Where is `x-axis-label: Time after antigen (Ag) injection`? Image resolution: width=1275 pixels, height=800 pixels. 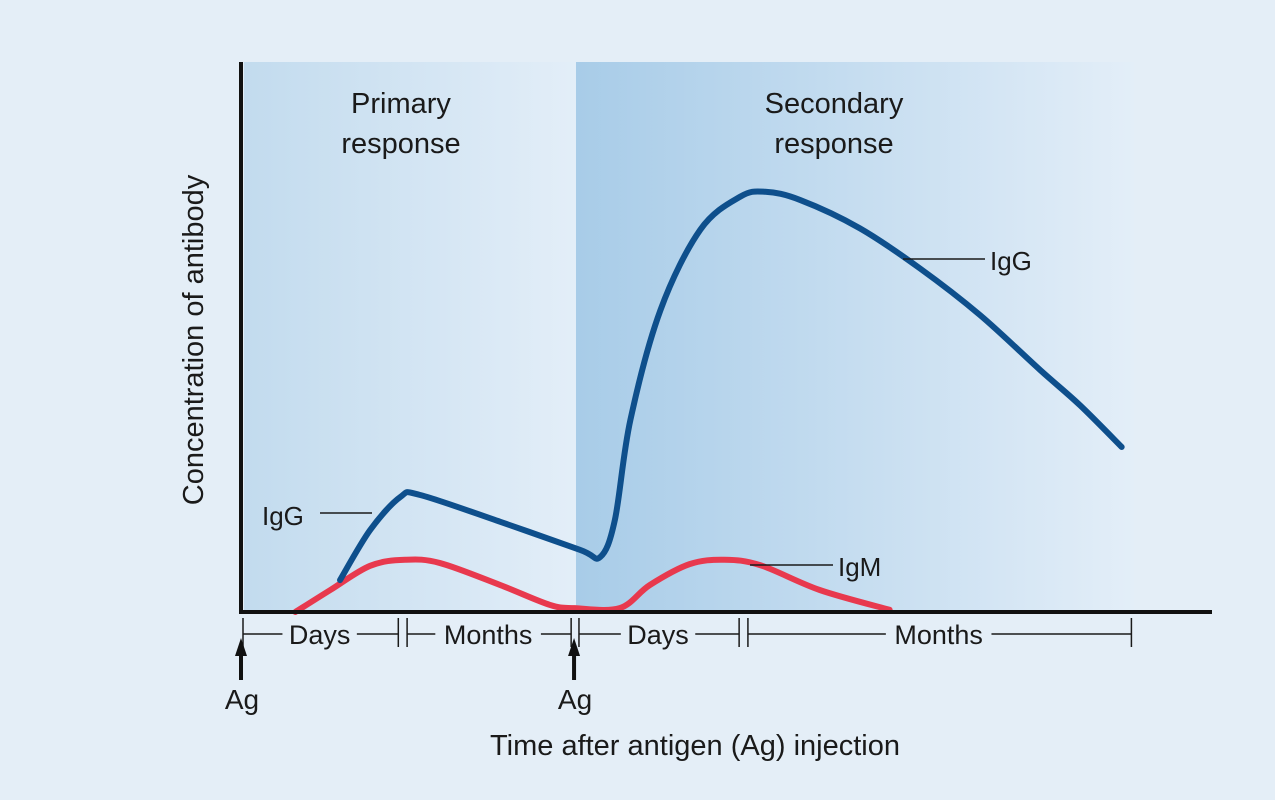
x-axis-label: Time after antigen (Ag) injection is located at coordinates (695, 746).